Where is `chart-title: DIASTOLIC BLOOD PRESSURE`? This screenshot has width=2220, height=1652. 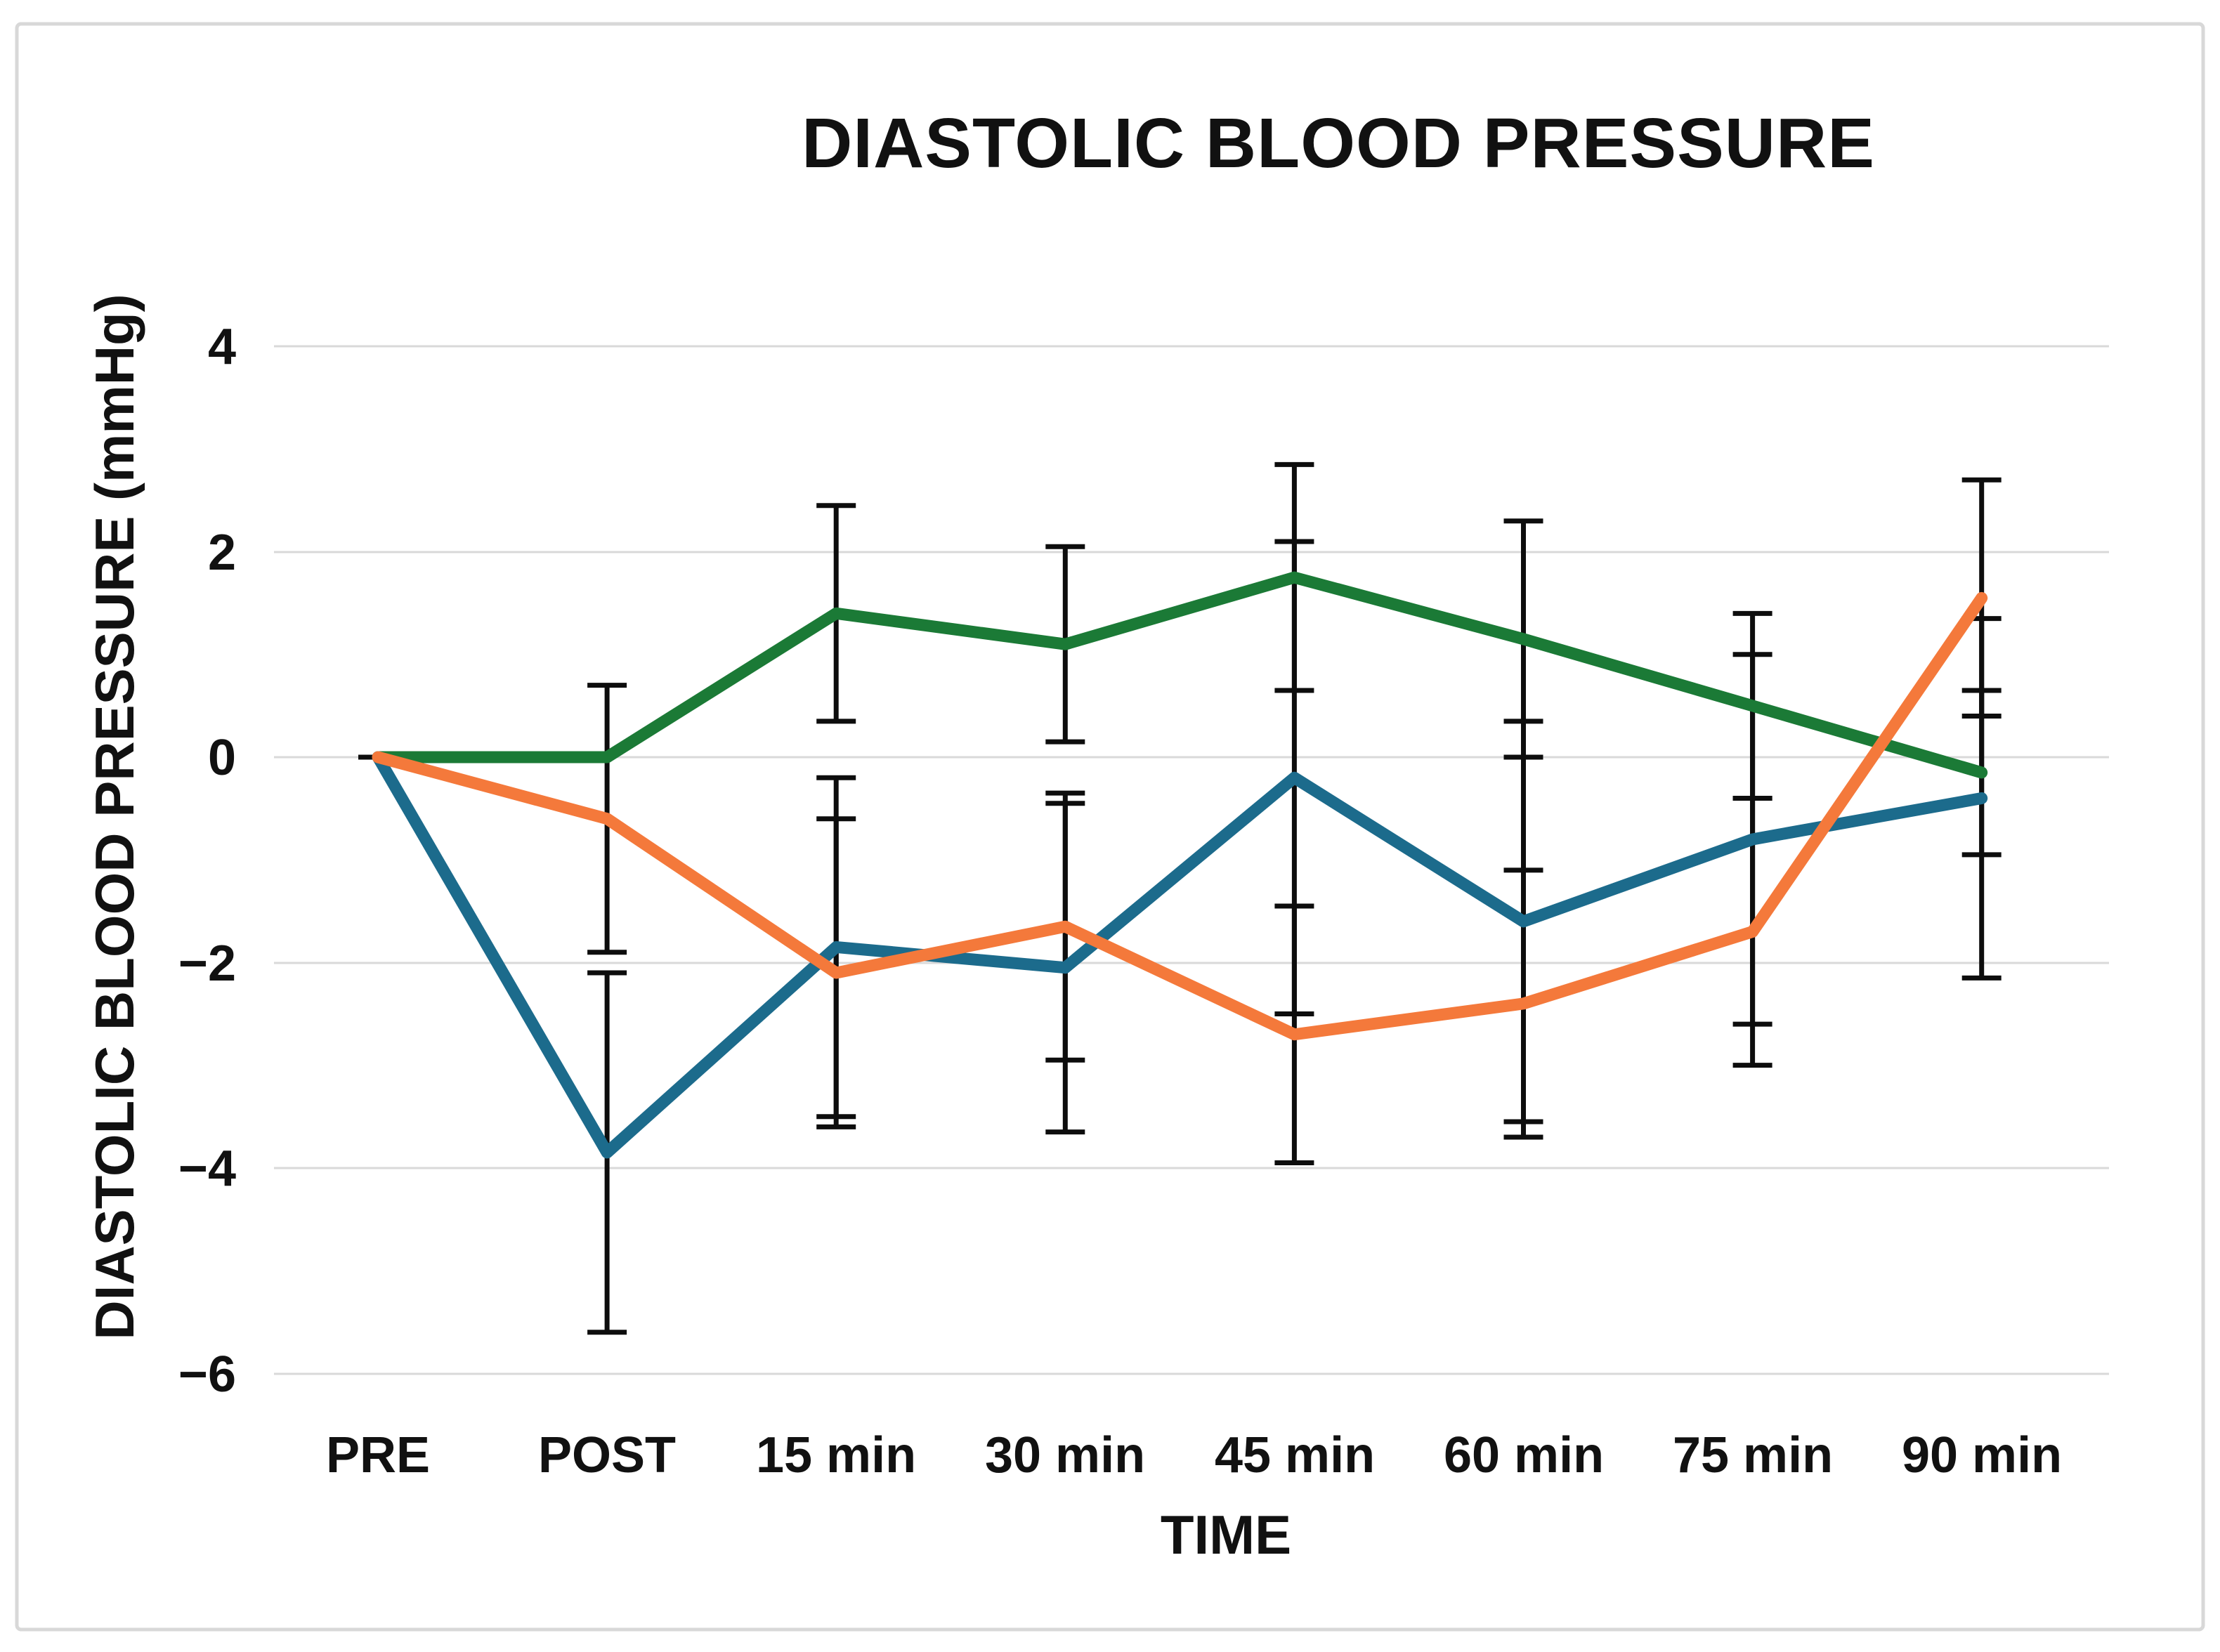
chart-title: DIASTOLIC BLOOD PRESSURE is located at coordinates (1338, 143).